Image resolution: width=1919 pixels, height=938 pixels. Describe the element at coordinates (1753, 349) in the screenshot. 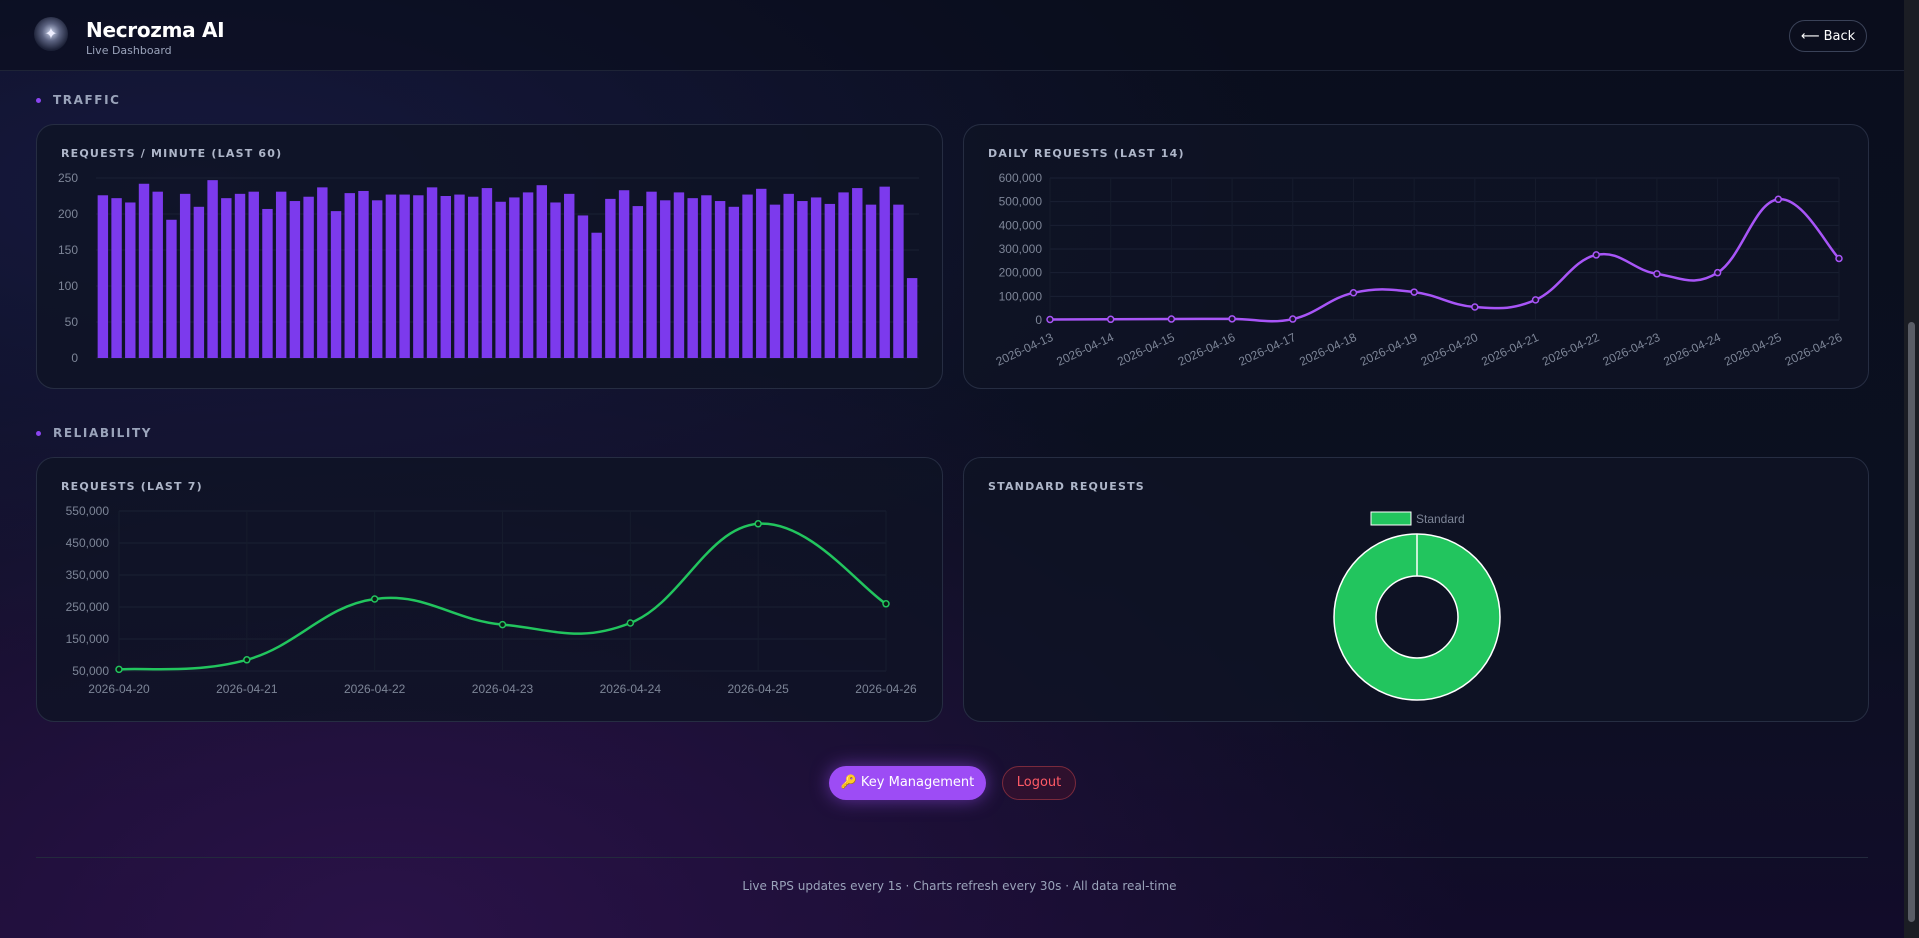

I see `daily-x-tick-label: 2026-04-25` at that location.